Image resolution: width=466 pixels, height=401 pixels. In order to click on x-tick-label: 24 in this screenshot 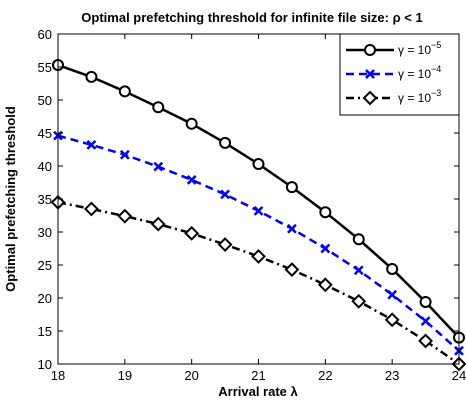, I will do `click(459, 375)`.